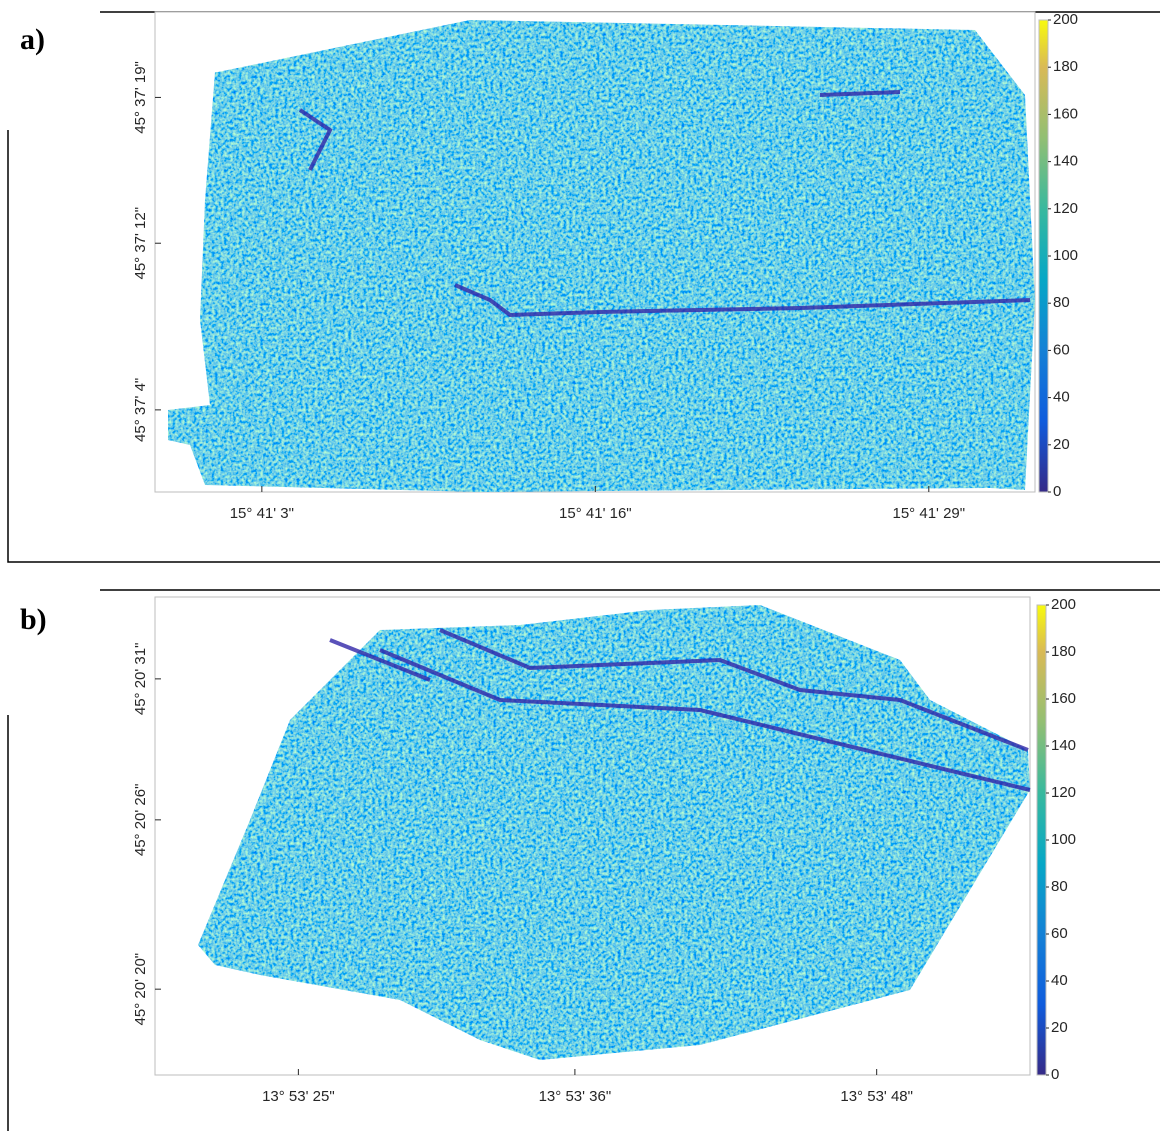 The width and height of the screenshot is (1160, 1131). What do you see at coordinates (140, 410) in the screenshot?
I see `y-tick-label: 45° 37' 4"` at bounding box center [140, 410].